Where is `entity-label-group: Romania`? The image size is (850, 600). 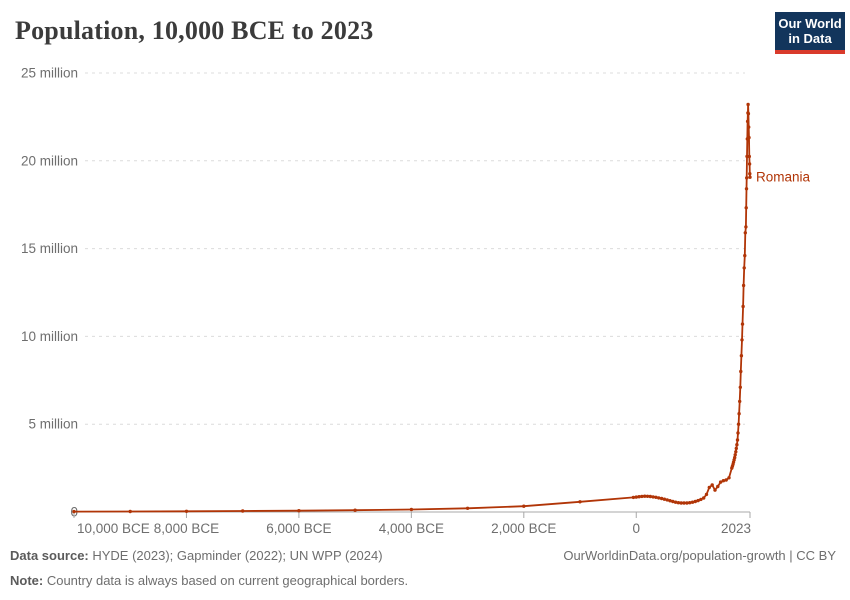
entity-label-group: Romania is located at coordinates (783, 177).